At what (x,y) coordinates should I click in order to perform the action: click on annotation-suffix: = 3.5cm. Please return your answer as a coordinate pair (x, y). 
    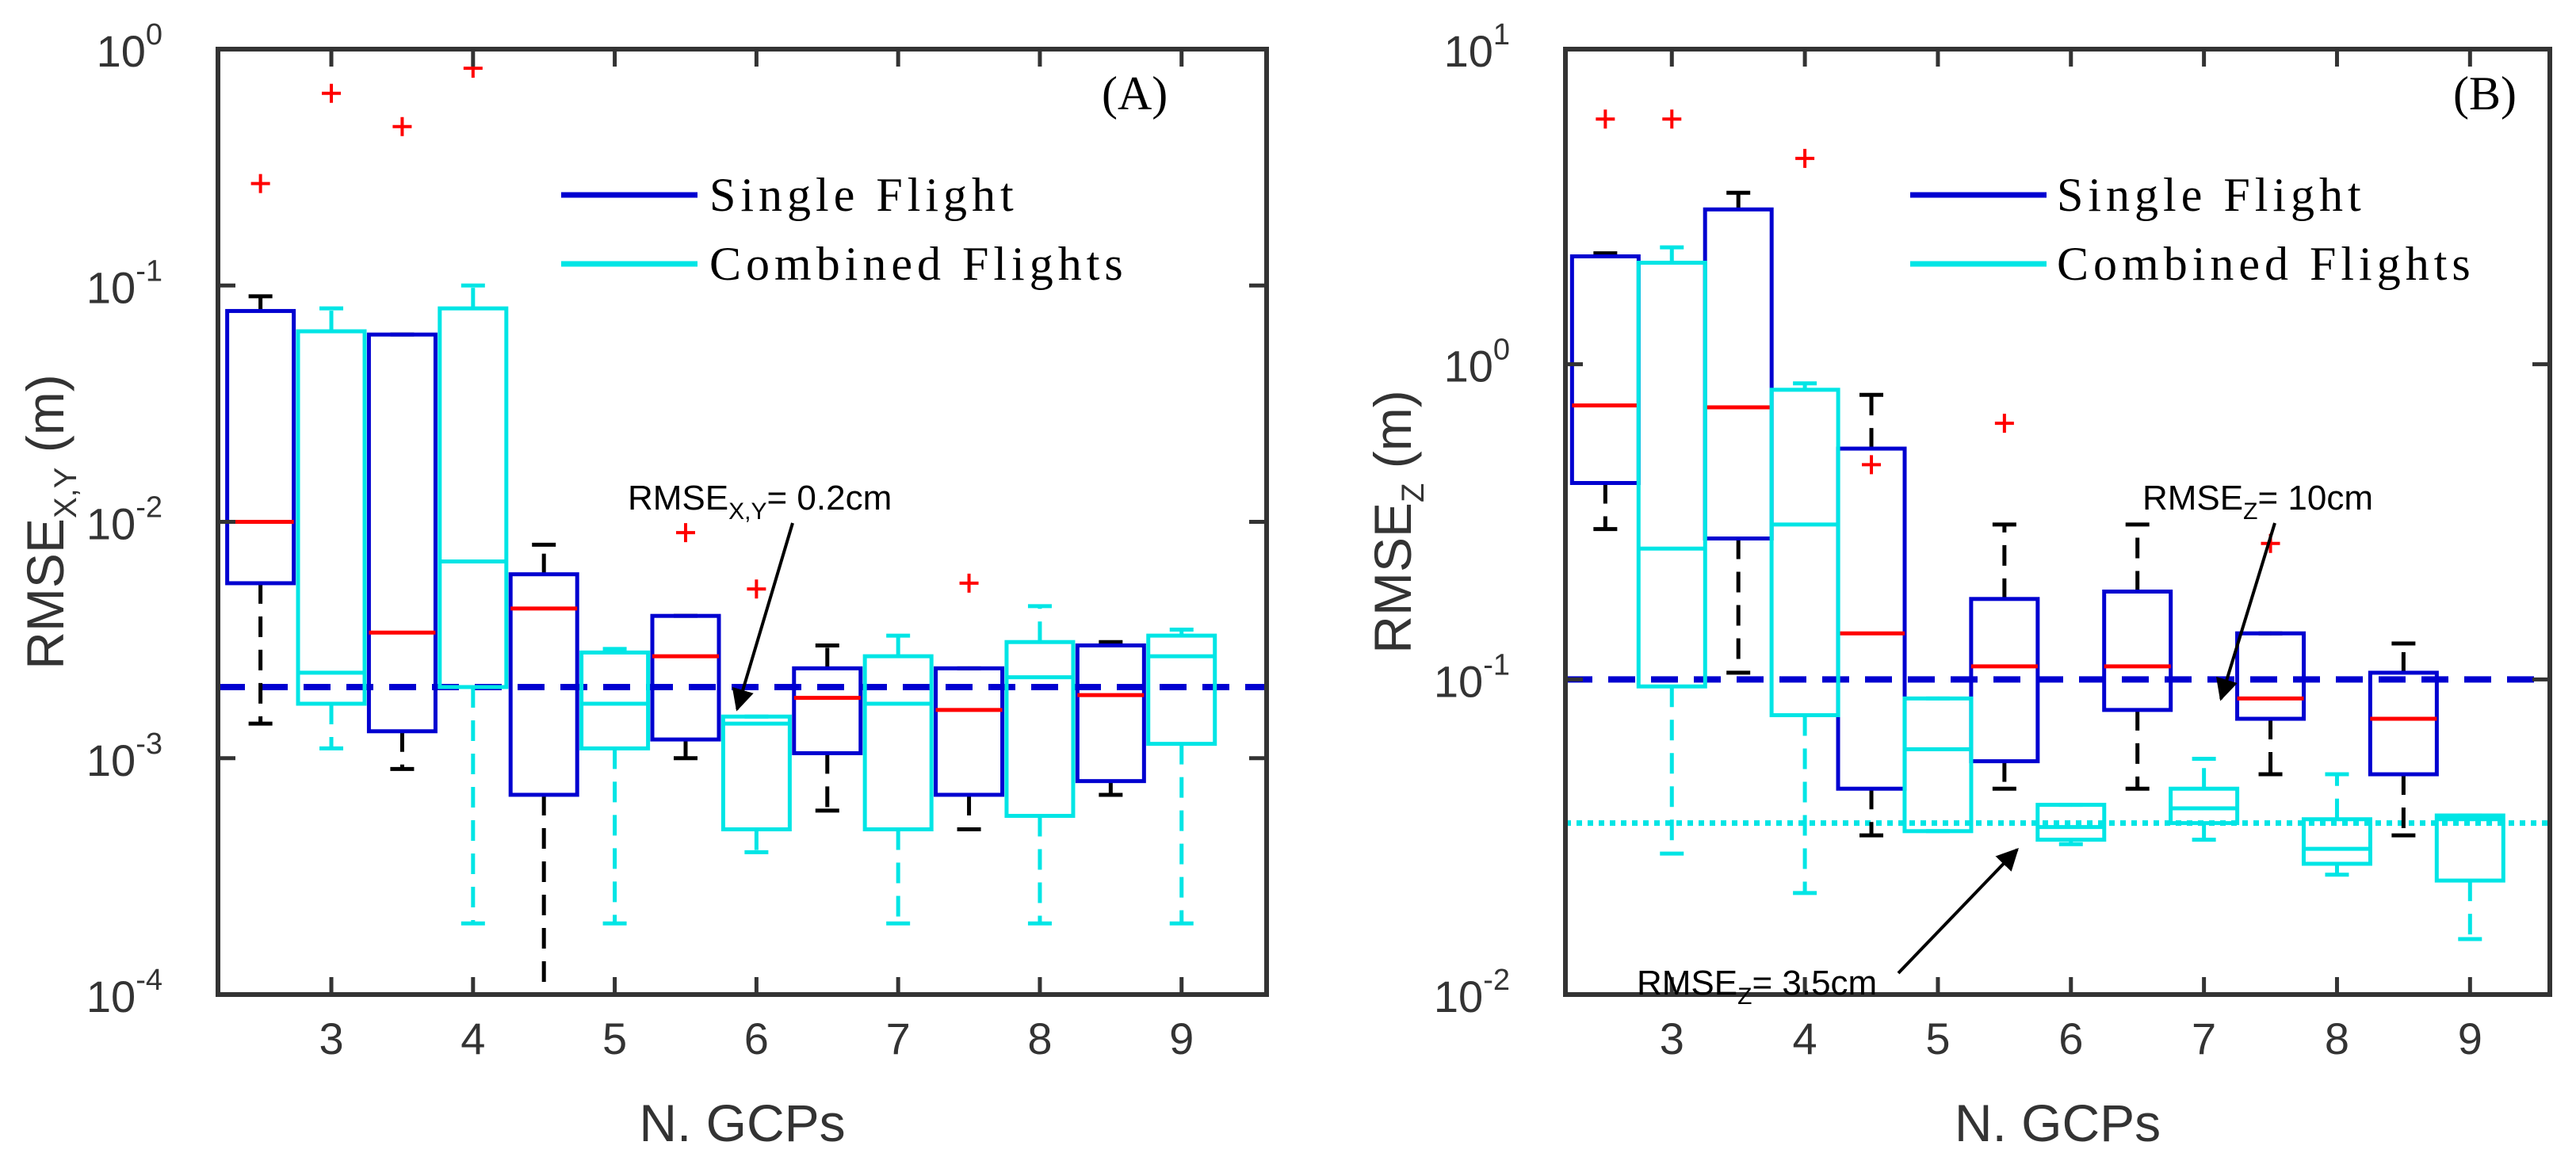
    Looking at the image, I should click on (1814, 983).